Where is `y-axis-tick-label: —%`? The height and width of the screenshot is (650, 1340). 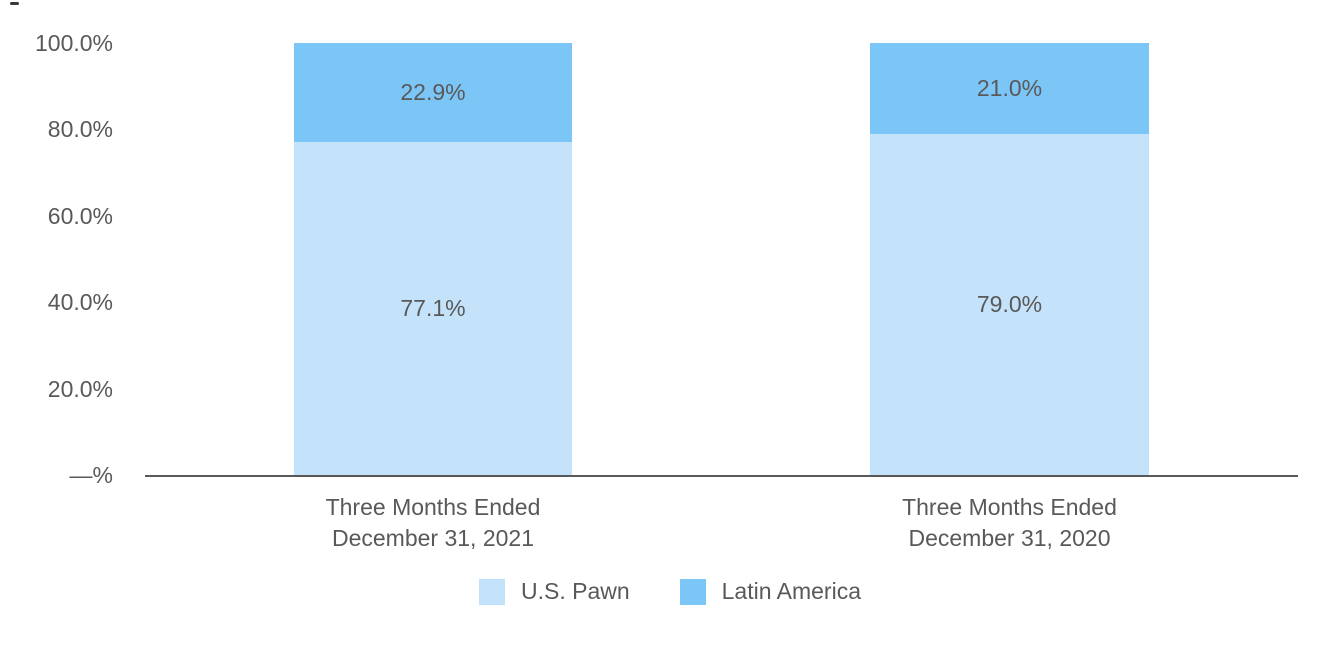
y-axis-tick-label: —% is located at coordinates (91, 475).